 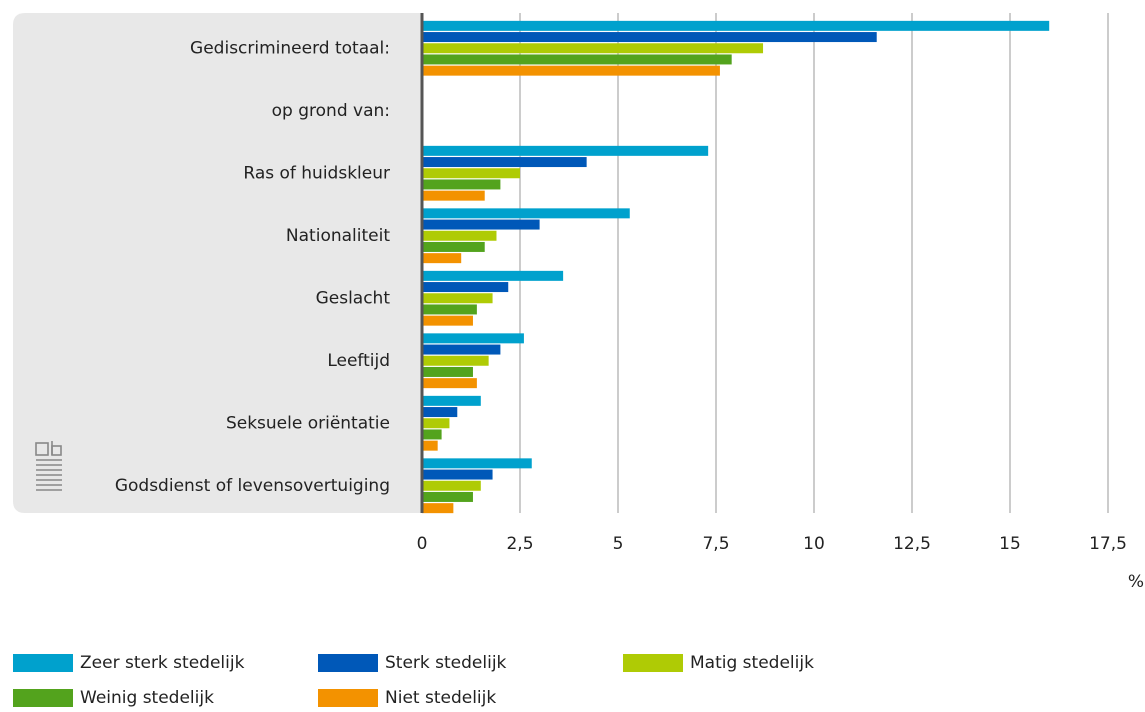 I want to click on x-tick-label: 2,5, so click(x=519, y=544).